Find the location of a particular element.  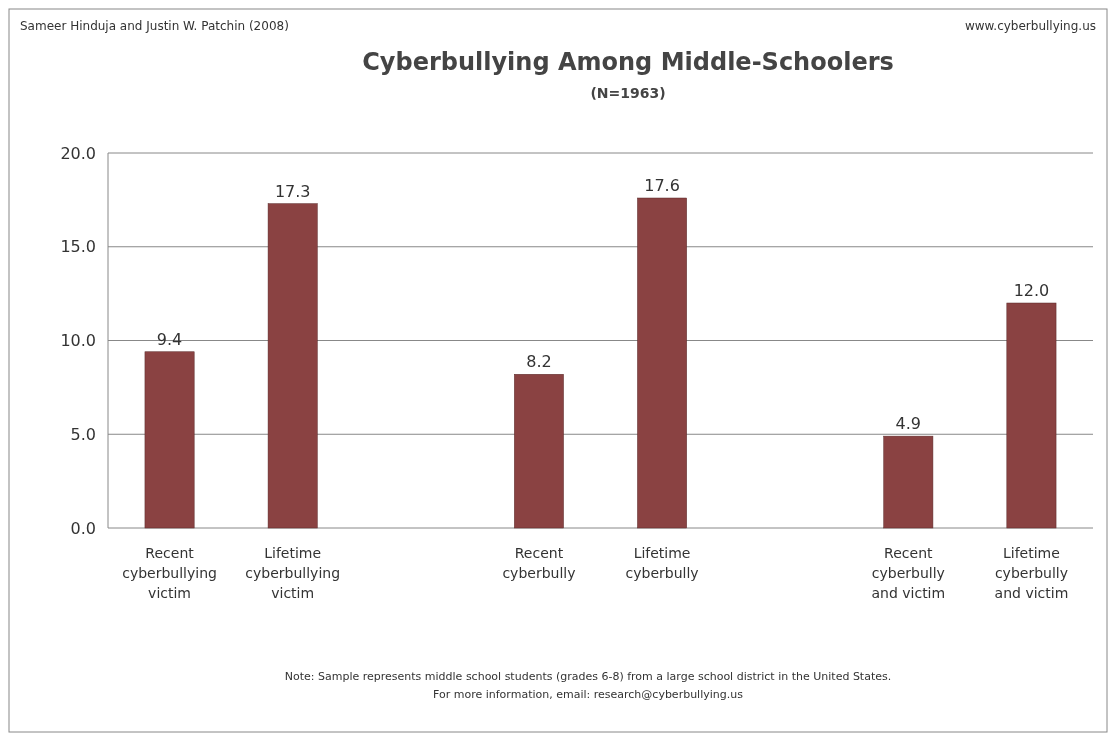

x-tick-label: Recent cyberbully is located at coordinates (539, 563).